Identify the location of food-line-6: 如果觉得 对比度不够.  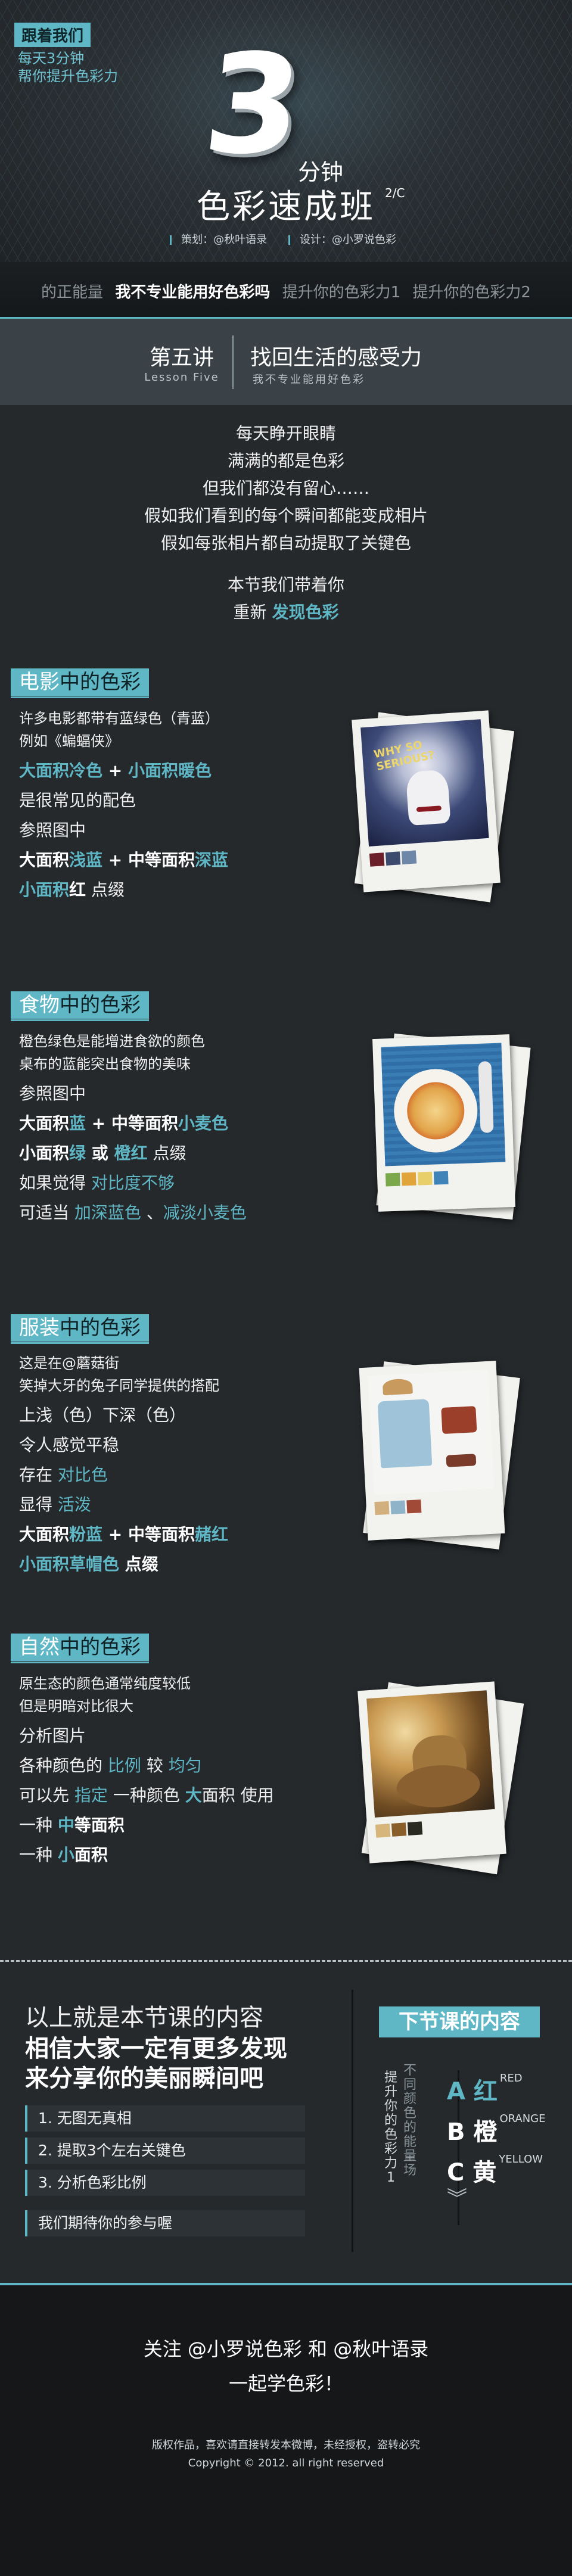
(97, 1182).